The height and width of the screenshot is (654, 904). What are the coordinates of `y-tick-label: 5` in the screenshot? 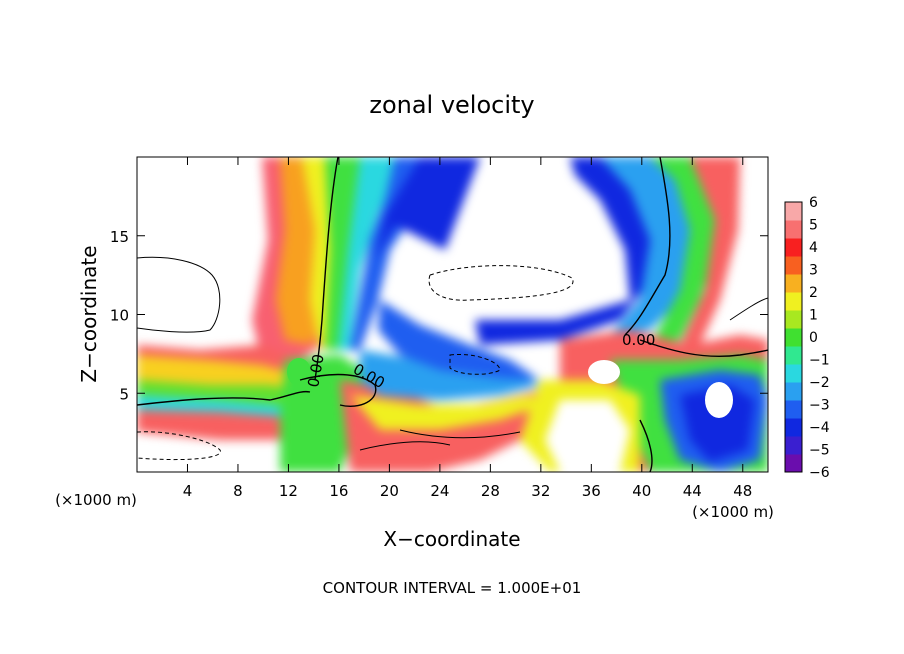 It's located at (124, 394).